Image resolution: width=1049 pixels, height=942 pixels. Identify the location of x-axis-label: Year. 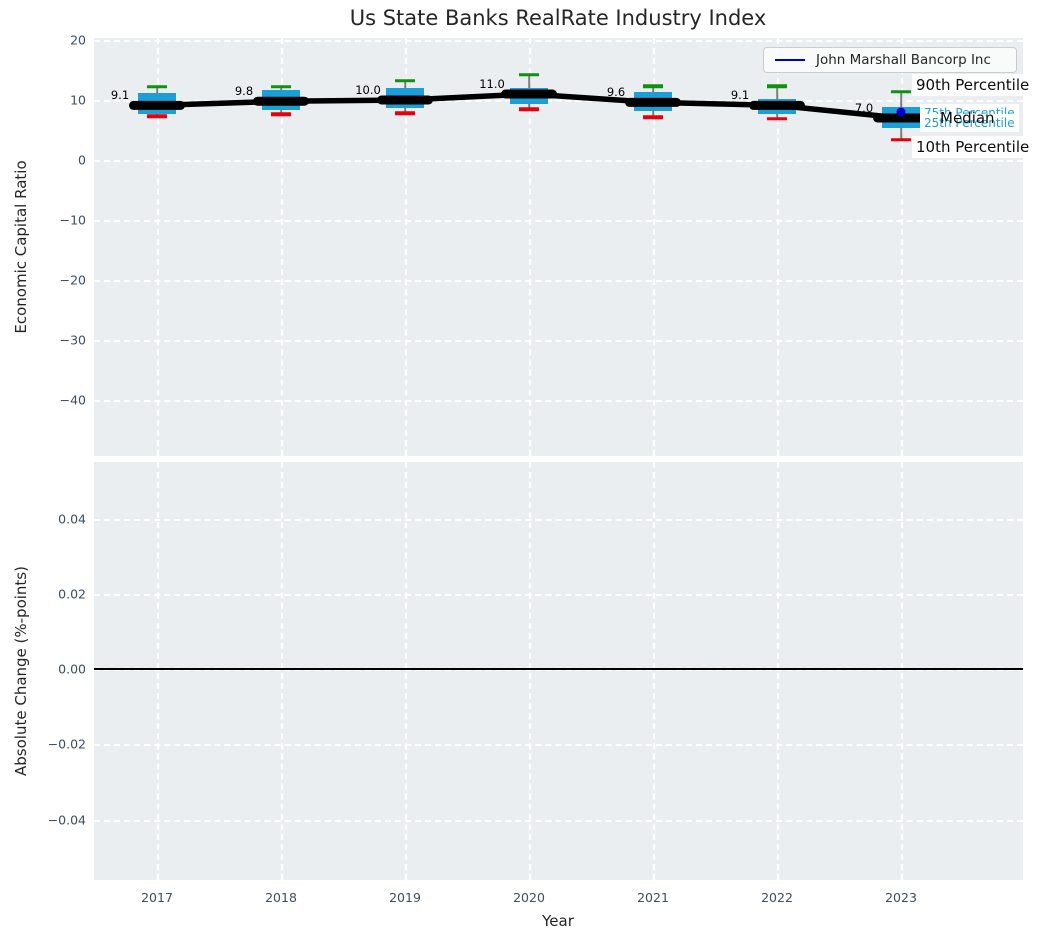
(558, 921).